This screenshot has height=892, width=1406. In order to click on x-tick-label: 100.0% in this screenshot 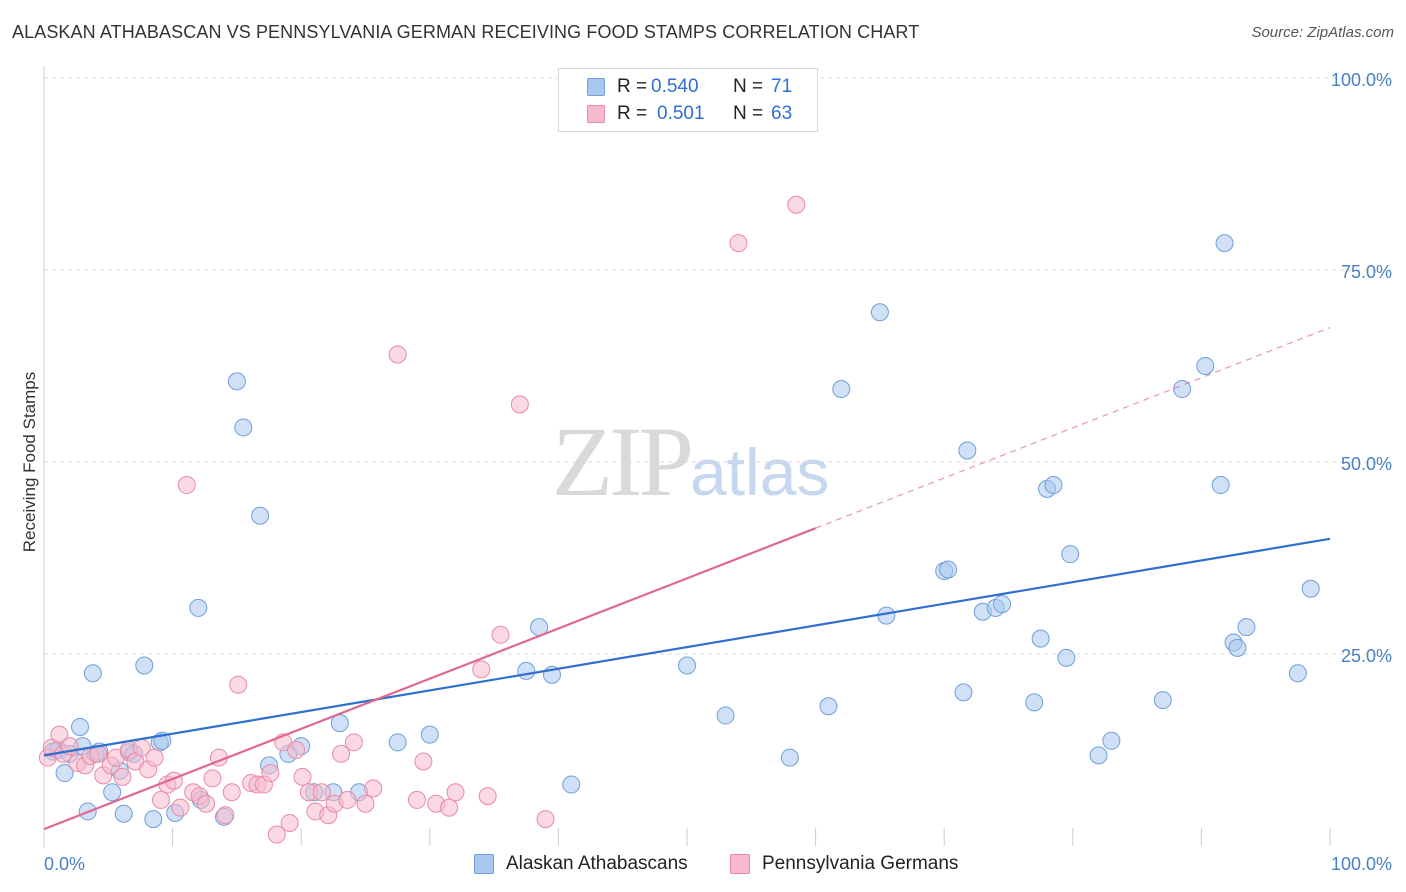, I will do `click(1361, 864)`.